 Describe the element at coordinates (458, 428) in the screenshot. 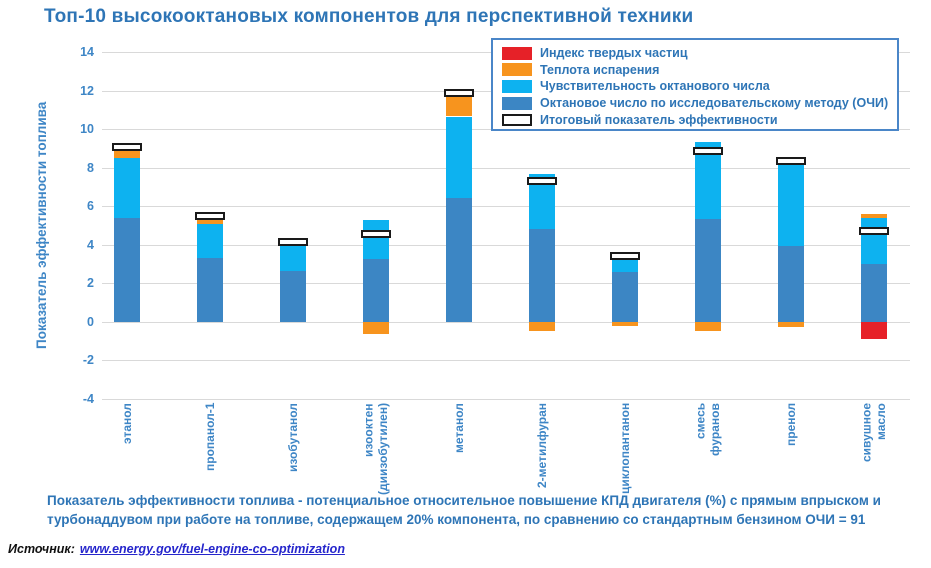

I see `x-category-label: метанол` at that location.